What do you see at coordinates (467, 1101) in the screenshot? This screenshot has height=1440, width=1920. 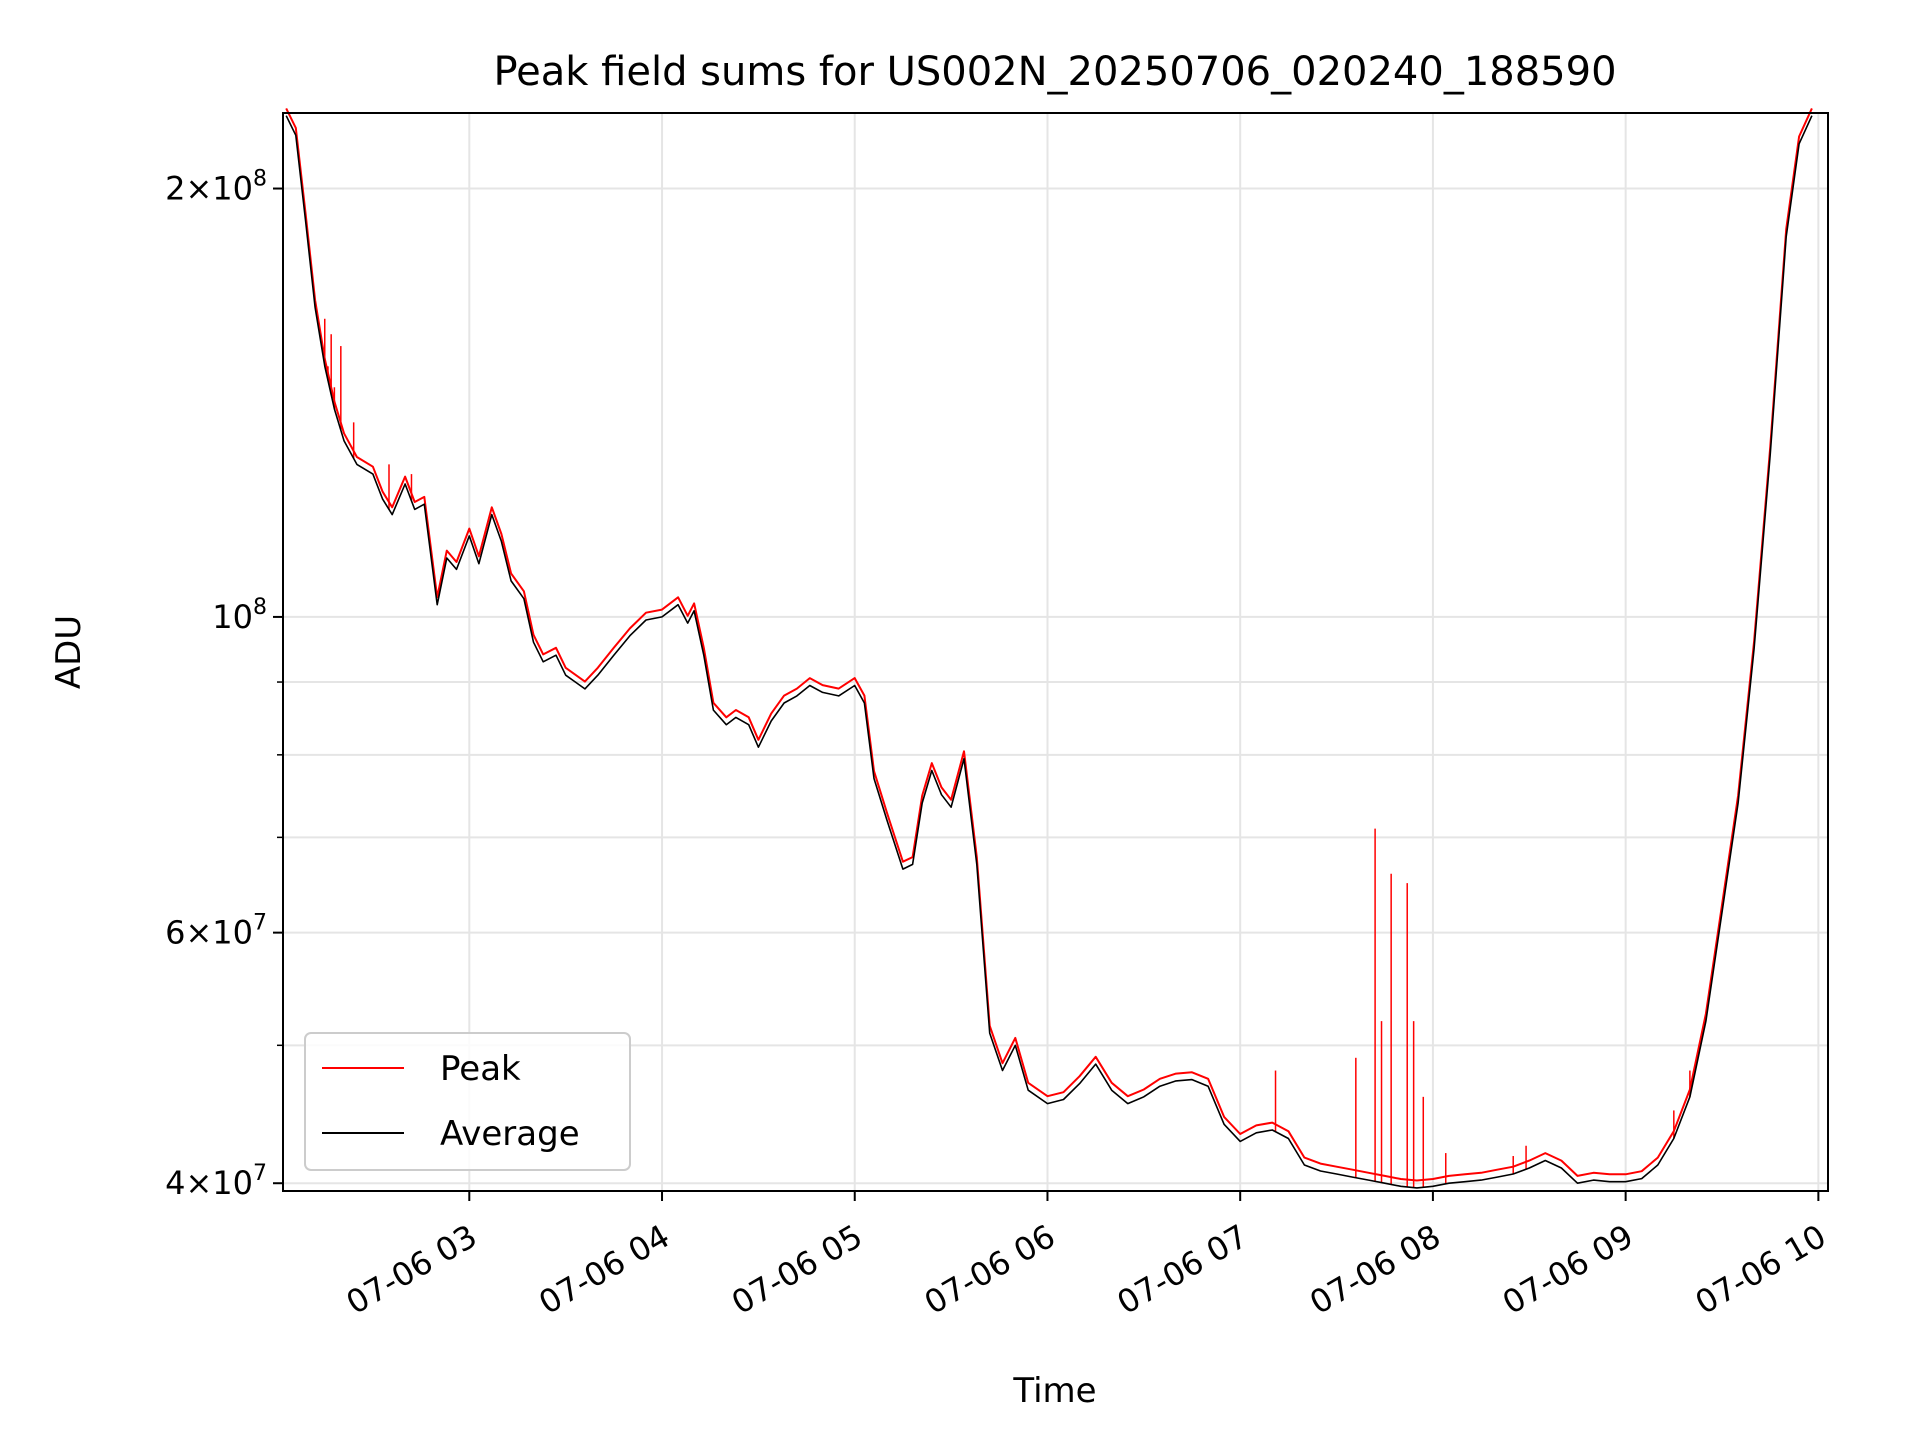 I see `legend: Peak Average` at bounding box center [467, 1101].